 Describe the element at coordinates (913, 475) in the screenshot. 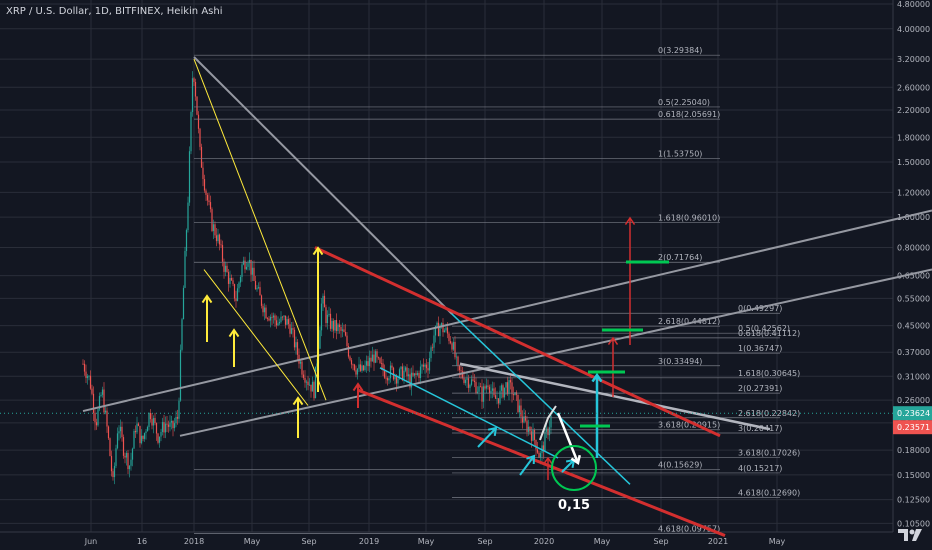

I see `price-tick-label: 0.15000` at that location.